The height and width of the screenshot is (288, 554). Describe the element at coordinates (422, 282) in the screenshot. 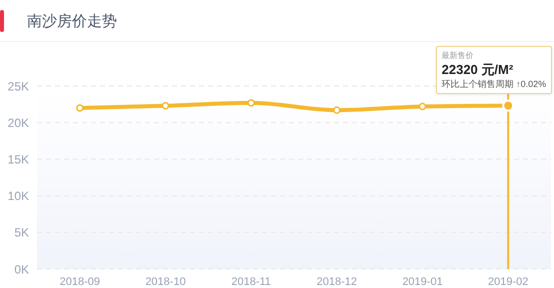

I see `x-tick-label: 2019-01` at that location.